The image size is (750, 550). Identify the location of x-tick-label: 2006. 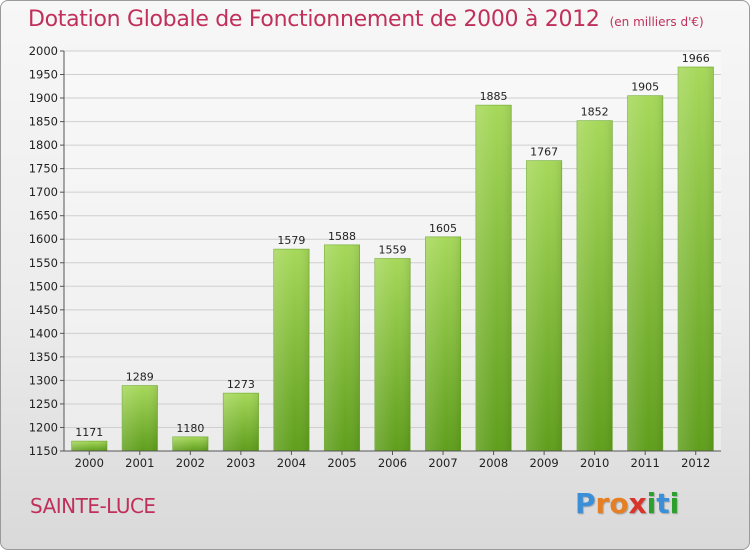
(392, 463).